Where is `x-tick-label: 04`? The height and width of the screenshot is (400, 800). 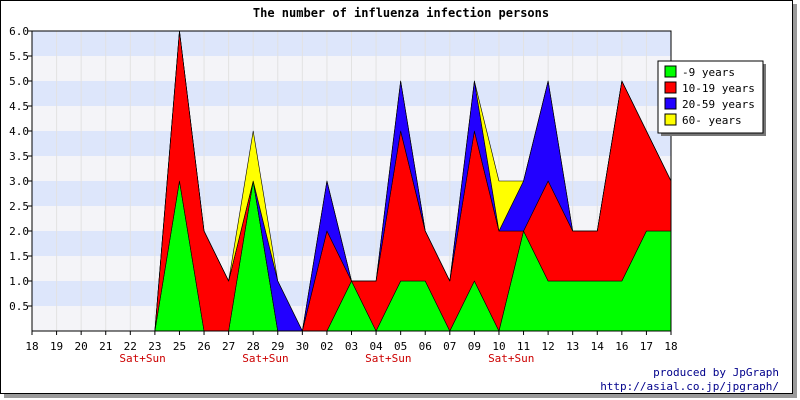
x-tick-label: 04 is located at coordinates (376, 346).